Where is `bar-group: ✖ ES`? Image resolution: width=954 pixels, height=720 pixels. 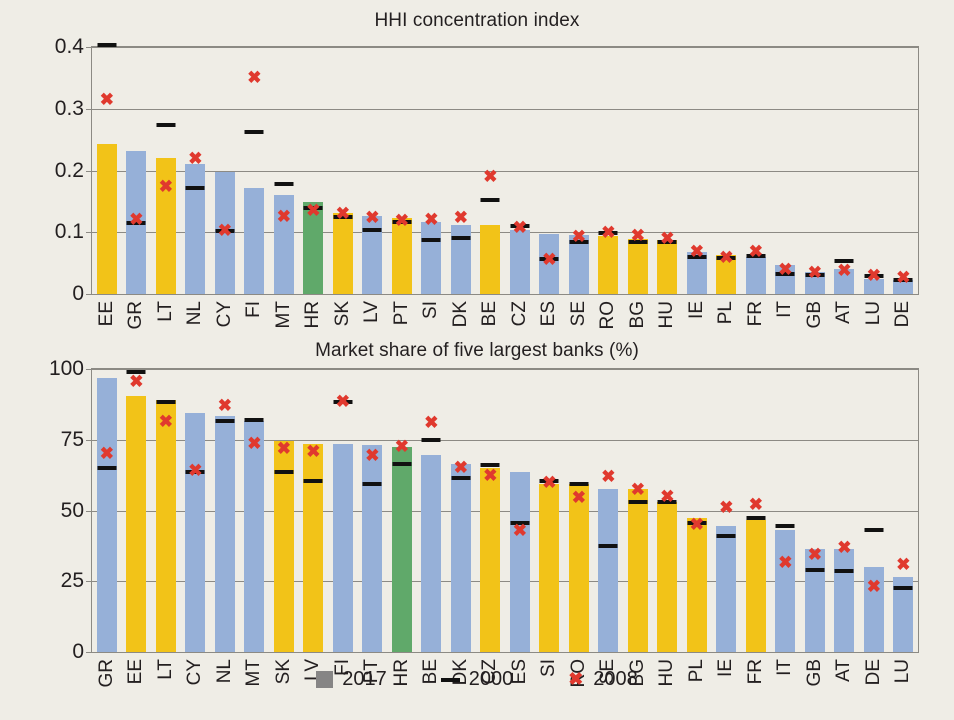 bar-group: ✖ ES is located at coordinates (550, 186).